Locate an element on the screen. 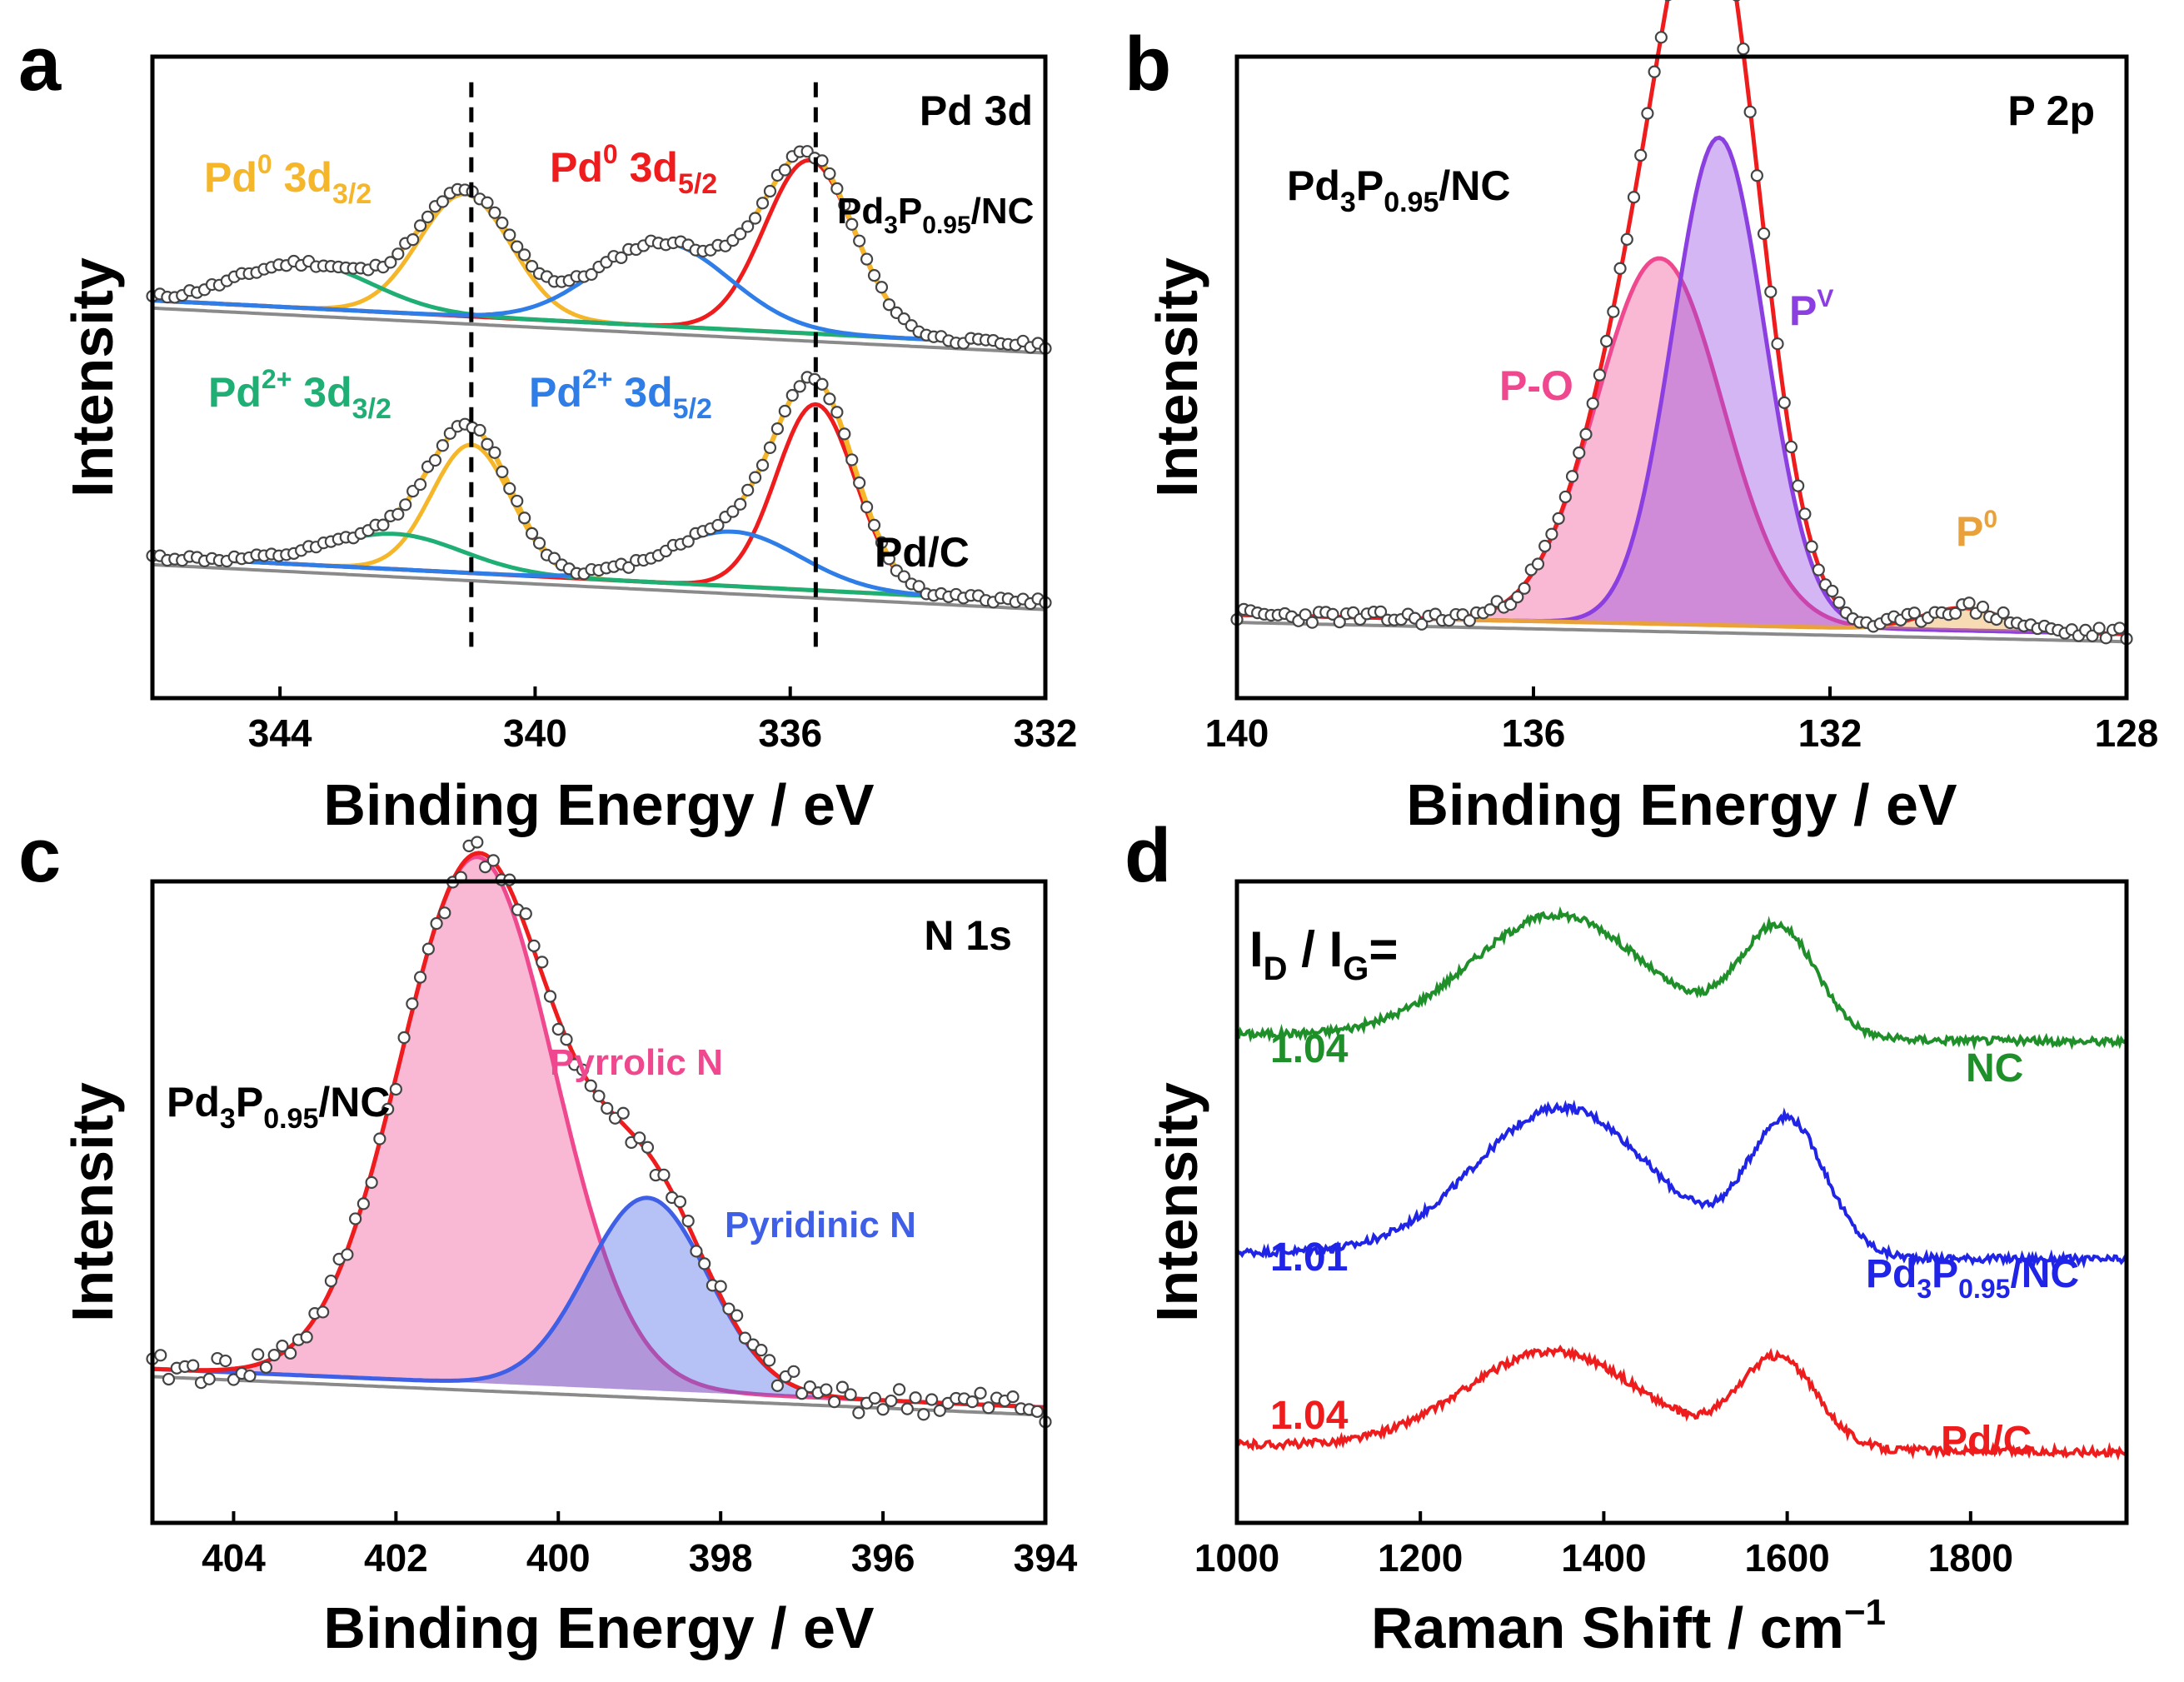 The image size is (2184, 1682). panel-b-x-ticks: 140 136 132 128 is located at coordinates (1681, 720).